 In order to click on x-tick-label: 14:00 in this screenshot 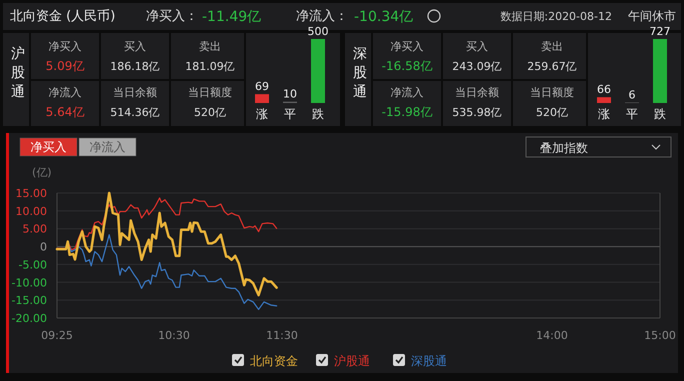, I will do `click(552, 335)`.